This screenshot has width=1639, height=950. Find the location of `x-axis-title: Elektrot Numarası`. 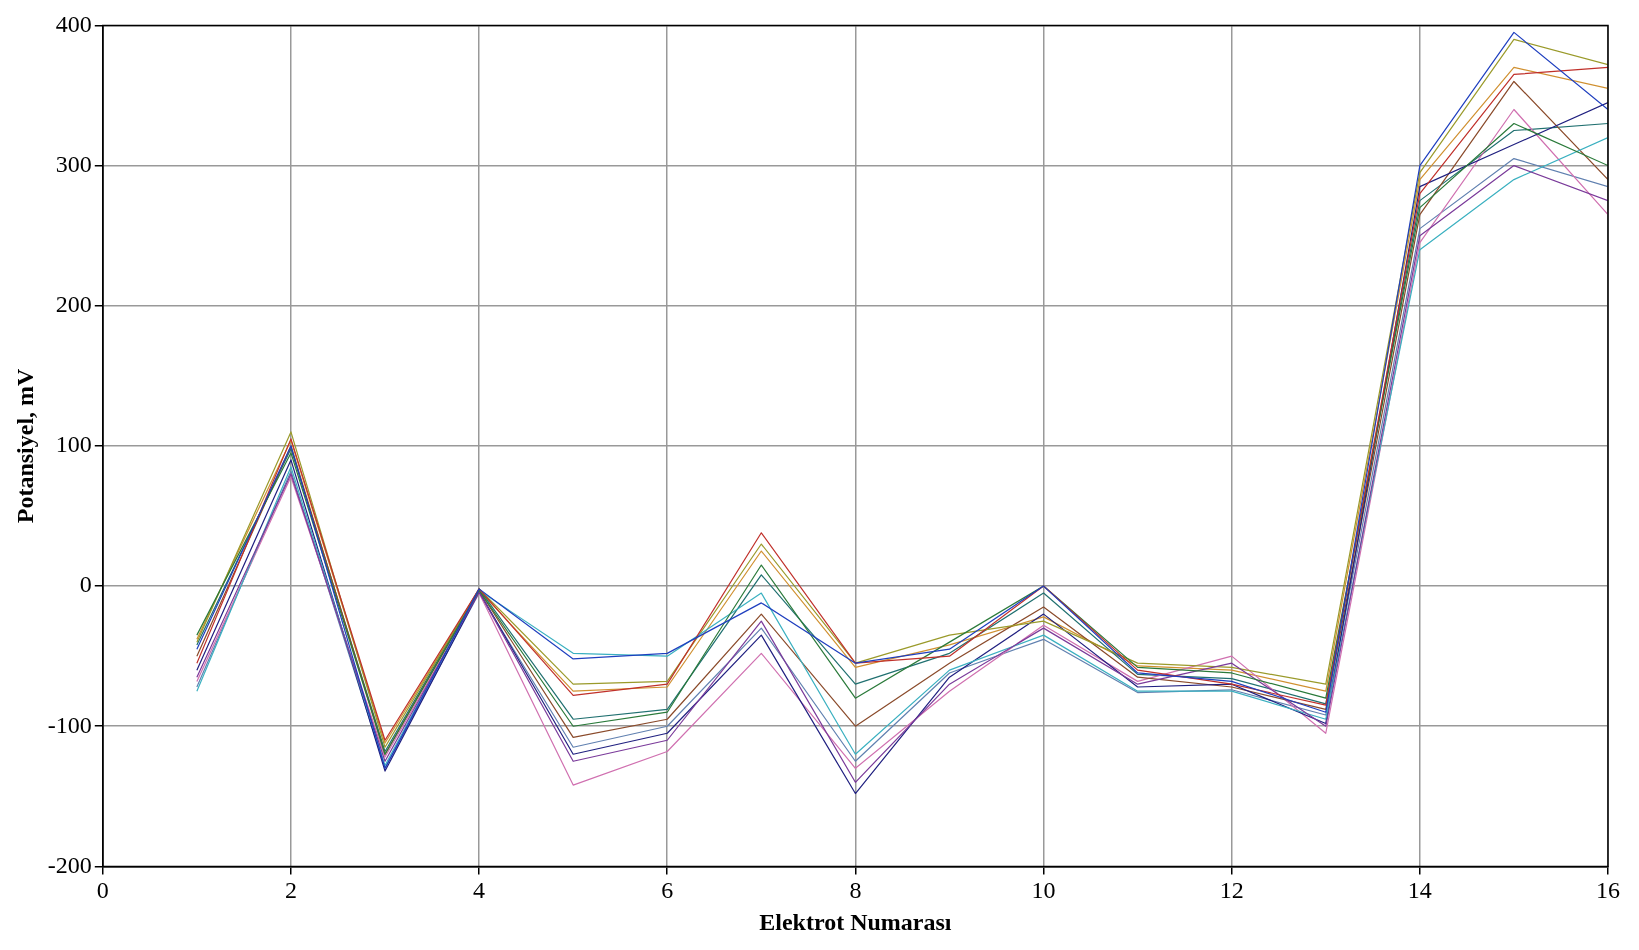

x-axis-title: Elektrot Numarası is located at coordinates (855, 921).